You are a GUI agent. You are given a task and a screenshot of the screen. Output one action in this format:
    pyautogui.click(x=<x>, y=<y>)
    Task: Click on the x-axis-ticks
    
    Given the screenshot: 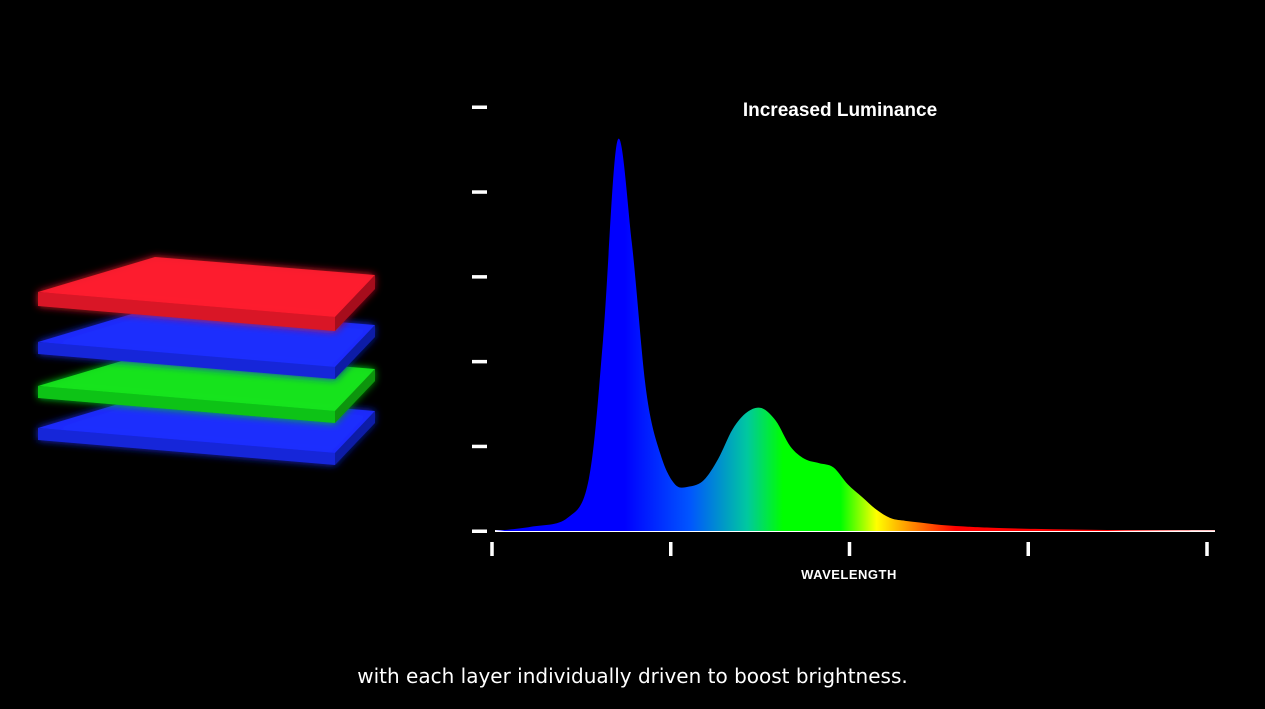 What is the action you would take?
    pyautogui.click(x=849, y=549)
    